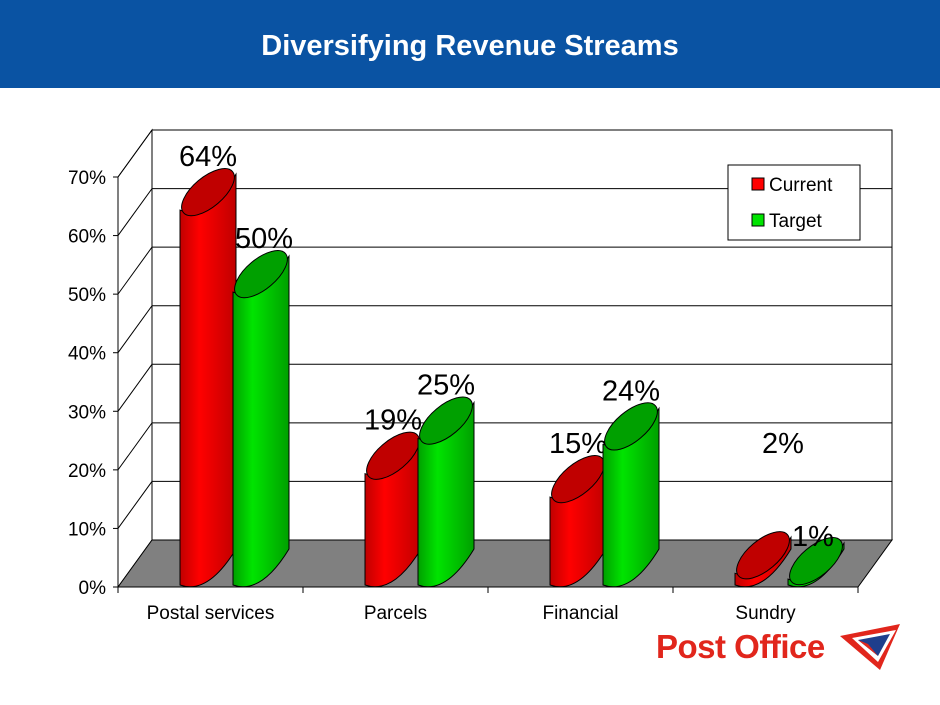 This screenshot has height=705, width=940. I want to click on legend, so click(794, 202).